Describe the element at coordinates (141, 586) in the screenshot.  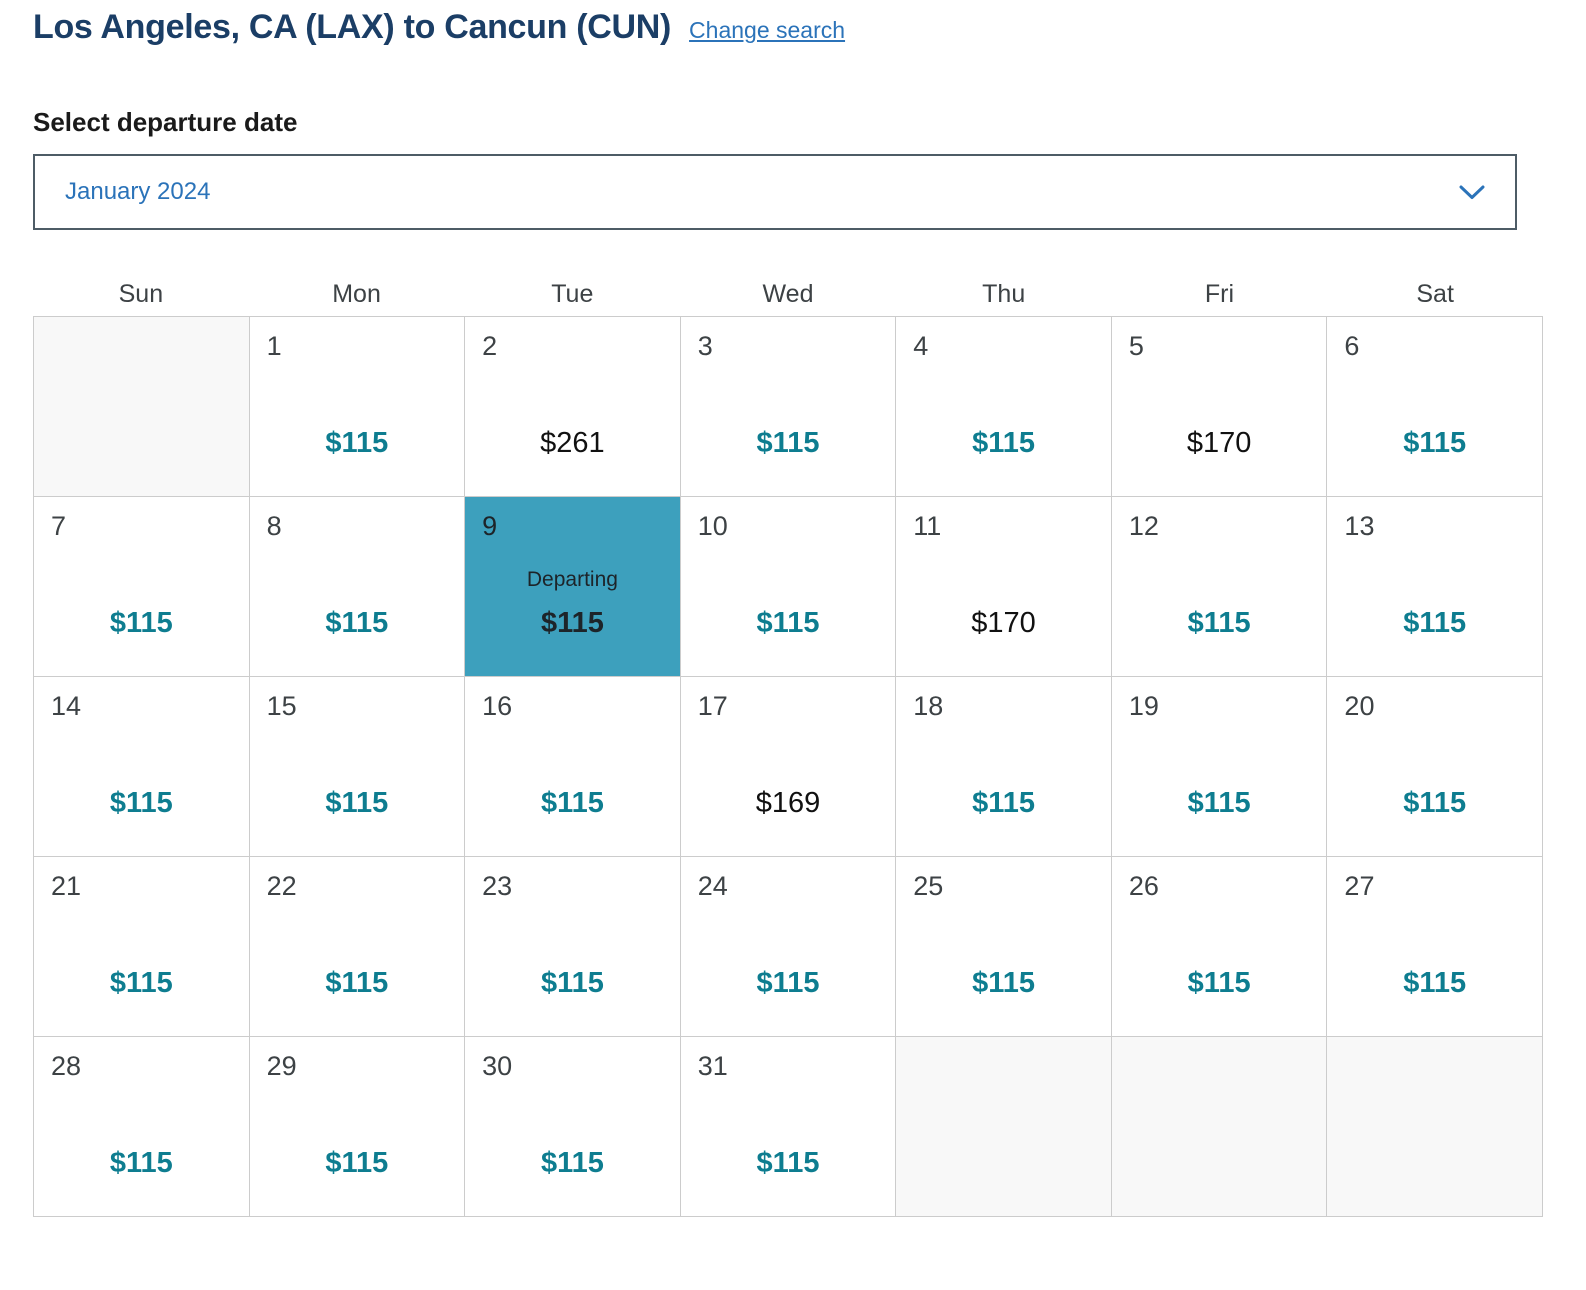
I see `calendar-cell-day-7: 7 $115` at that location.